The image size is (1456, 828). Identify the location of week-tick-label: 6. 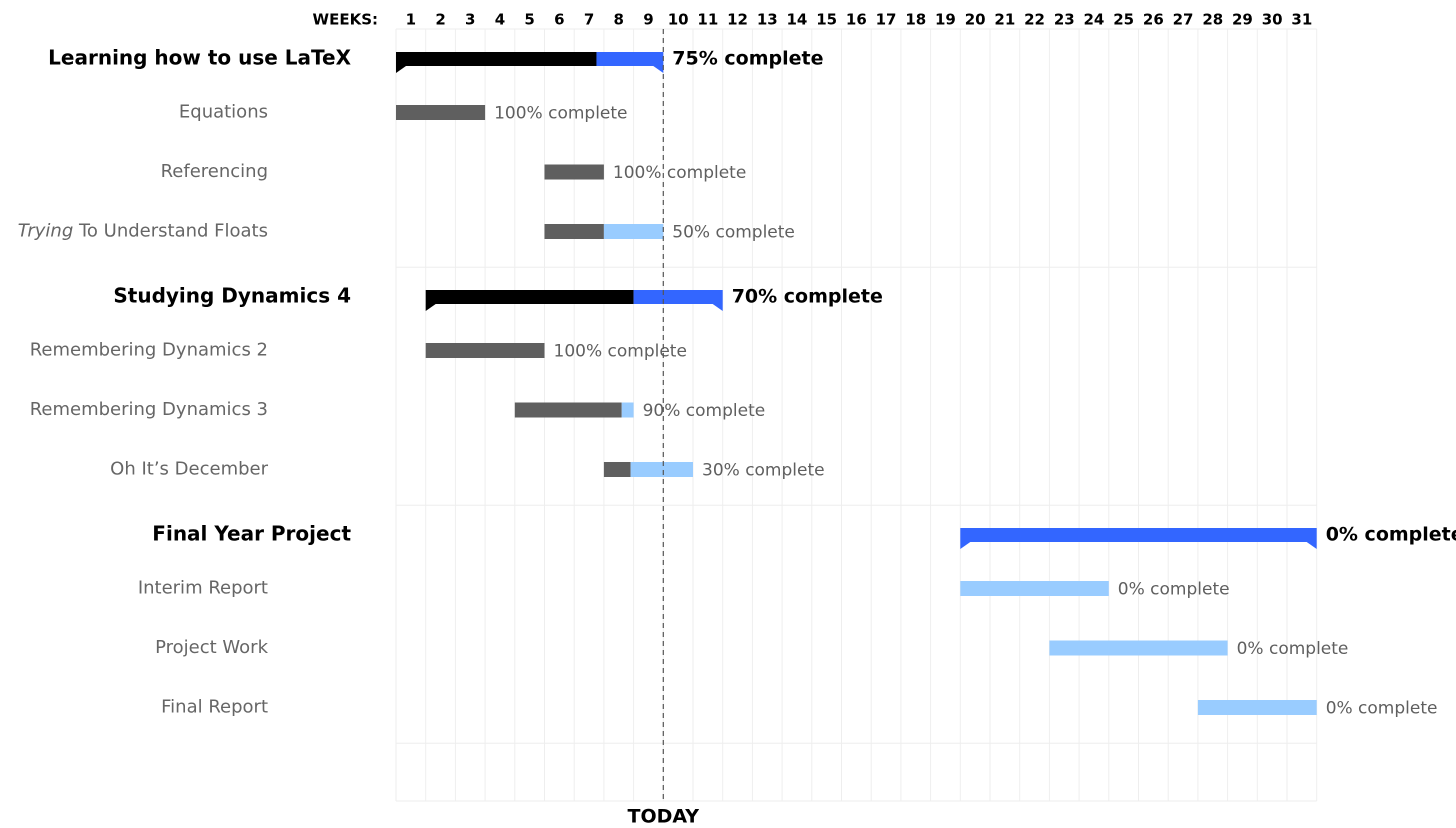
(559, 20).